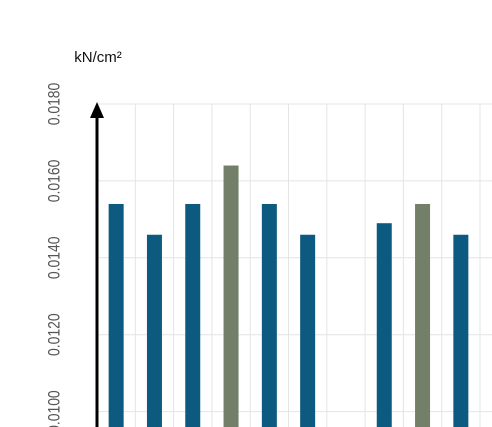 This screenshot has height=427, width=492. Describe the element at coordinates (54, 408) in the screenshot. I see `y-tick-label: 0.0100` at that location.